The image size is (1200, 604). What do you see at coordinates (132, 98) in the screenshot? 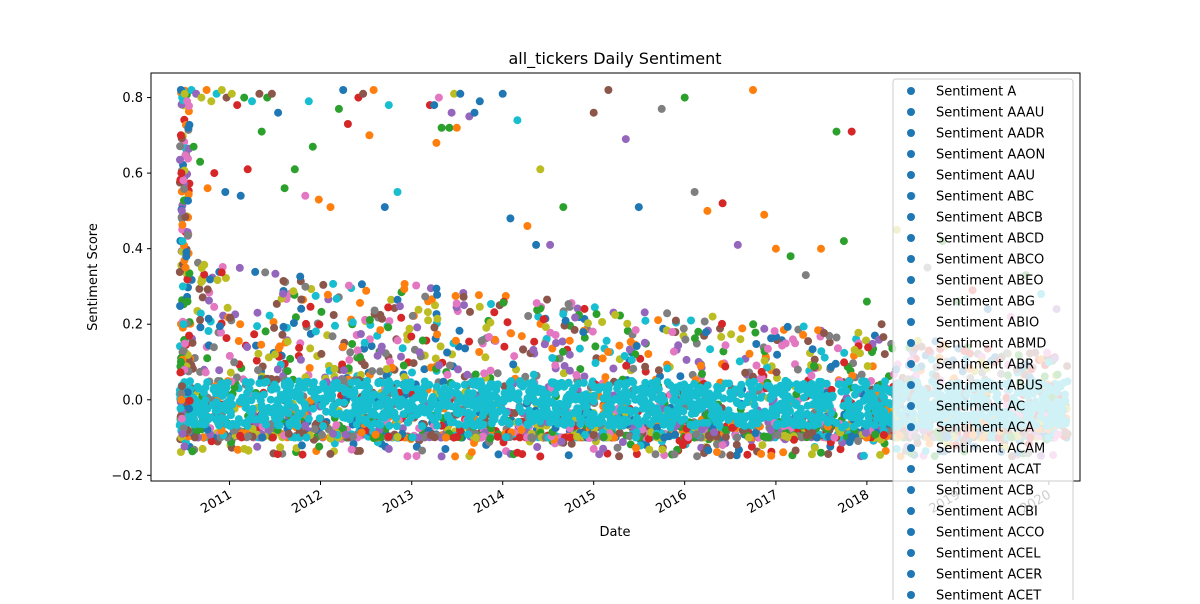
I see `y-tick-label: 0.8` at bounding box center [132, 98].